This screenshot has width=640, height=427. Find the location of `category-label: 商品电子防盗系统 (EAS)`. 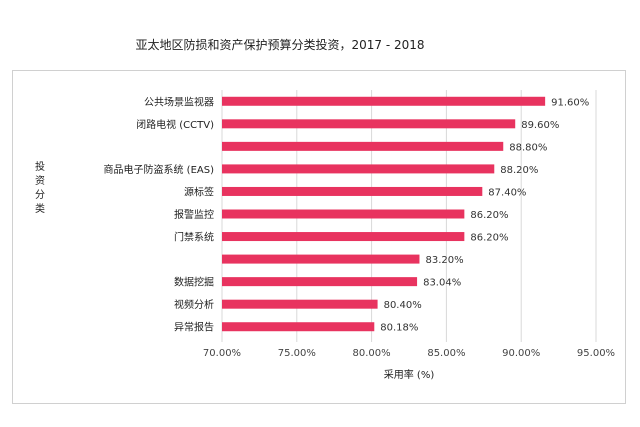

category-label: 商品电子防盗系统 (EAS) is located at coordinates (159, 169).